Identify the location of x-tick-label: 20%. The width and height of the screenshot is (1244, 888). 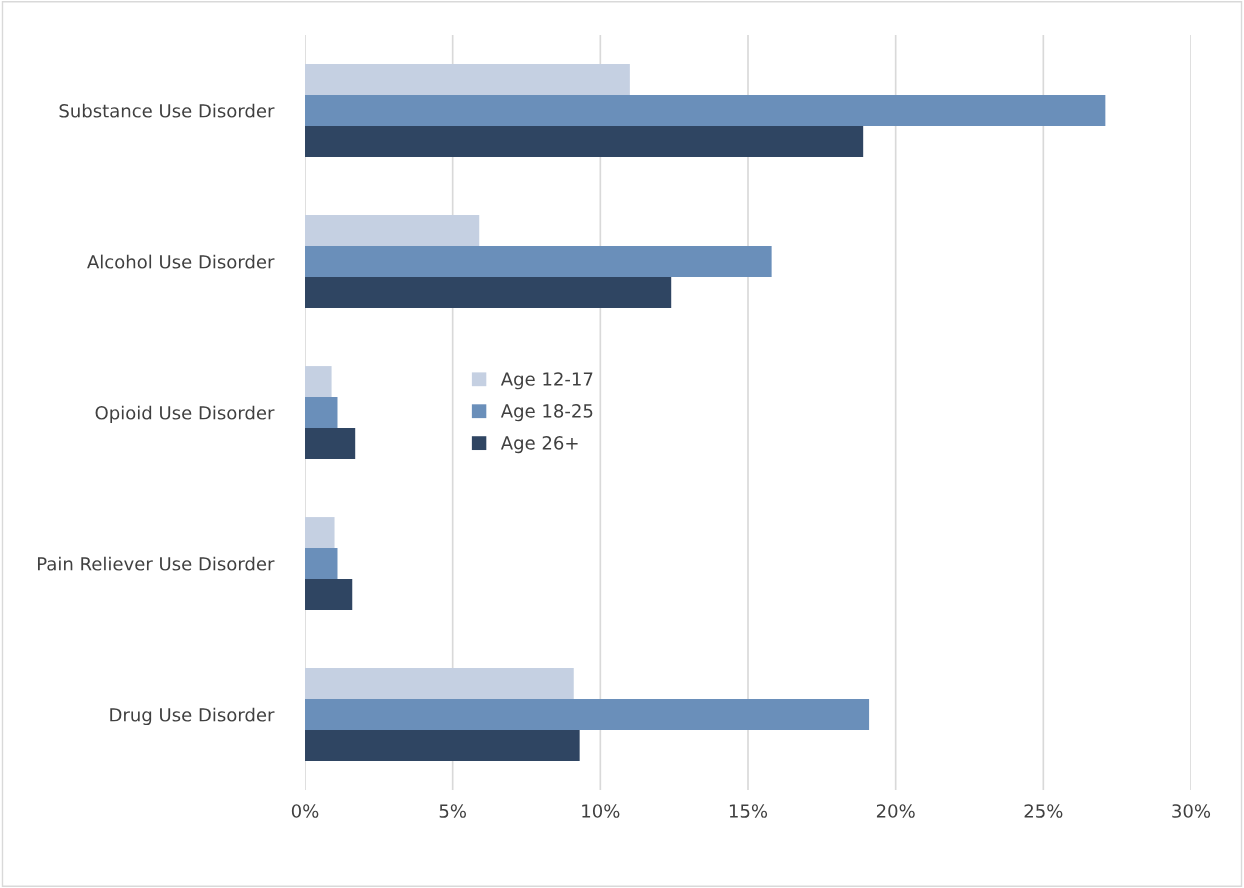
(895, 811).